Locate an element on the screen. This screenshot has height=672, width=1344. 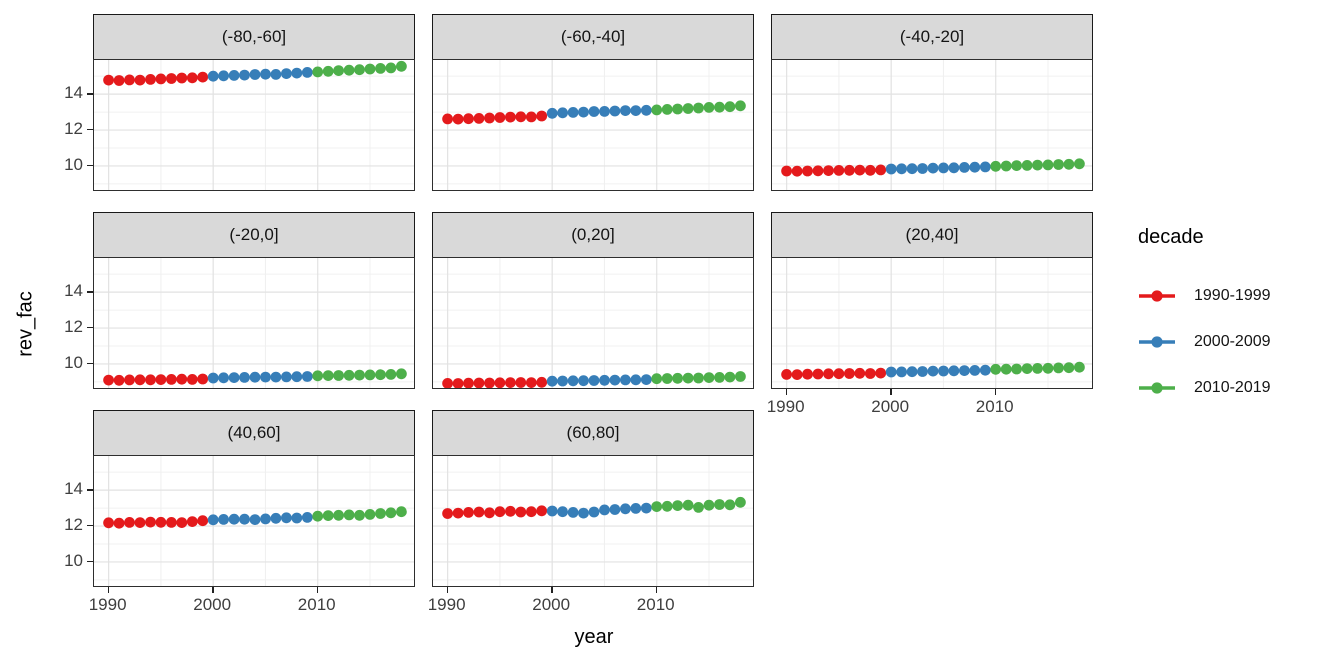
facet-strip-7: (60,80] is located at coordinates (593, 433).